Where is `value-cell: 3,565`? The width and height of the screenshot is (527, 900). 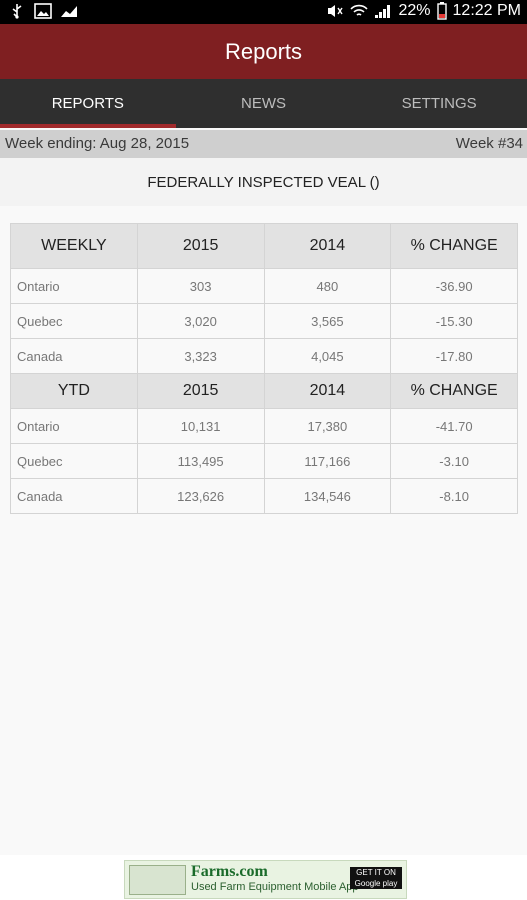
value-cell: 3,565 is located at coordinates (327, 321).